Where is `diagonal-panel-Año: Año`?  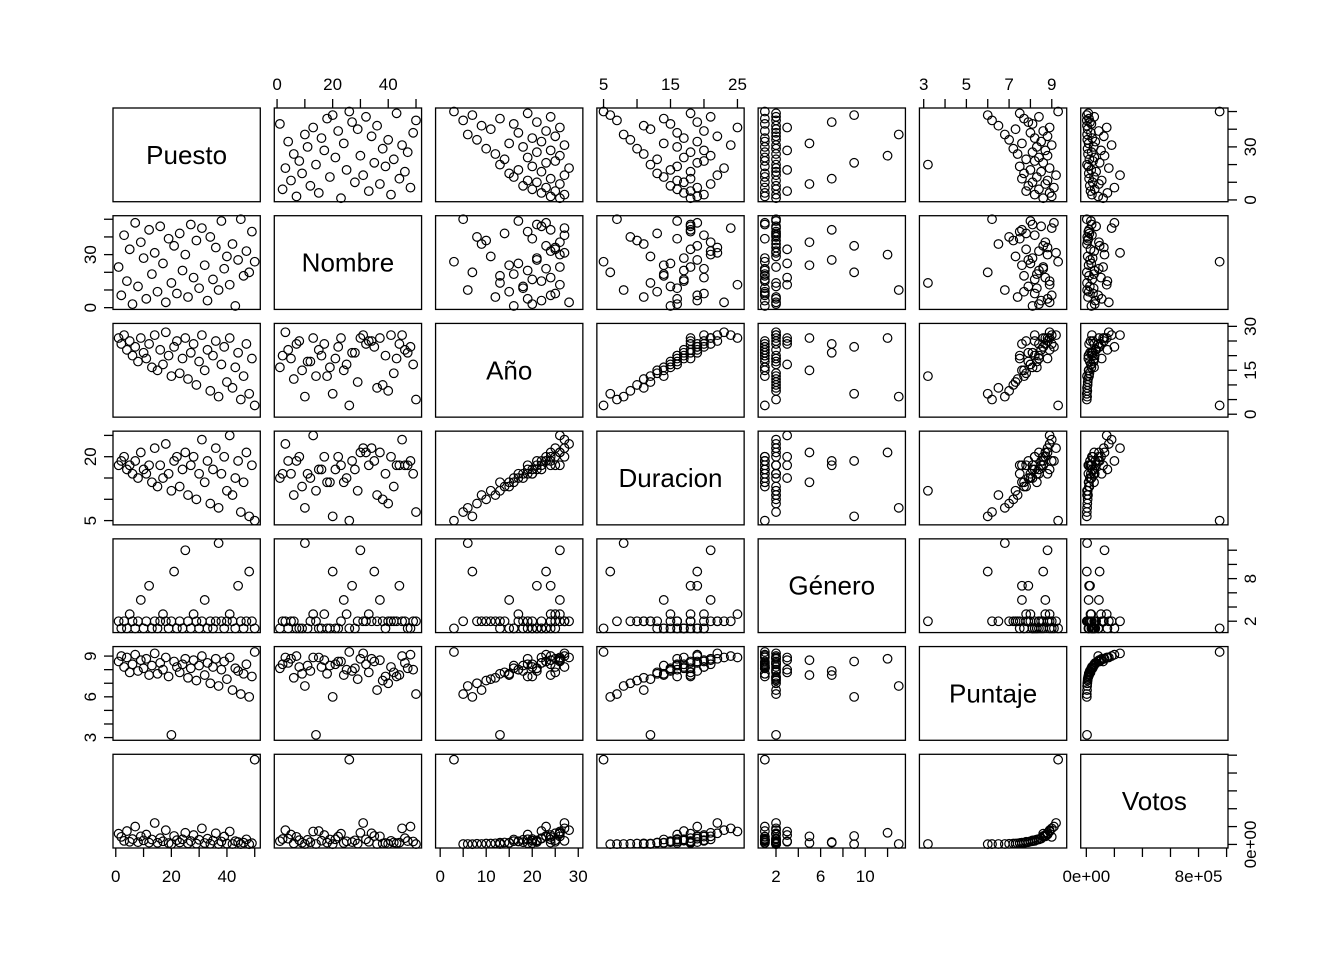
diagonal-panel-Año: Año is located at coordinates (509, 370).